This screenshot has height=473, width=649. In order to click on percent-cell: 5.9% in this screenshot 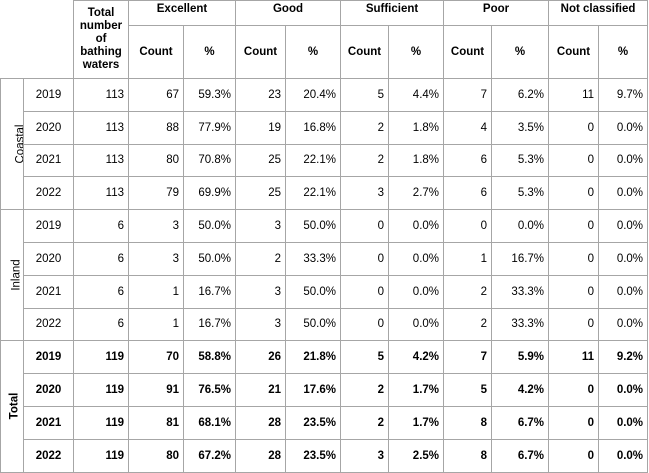, I will do `click(520, 357)`.